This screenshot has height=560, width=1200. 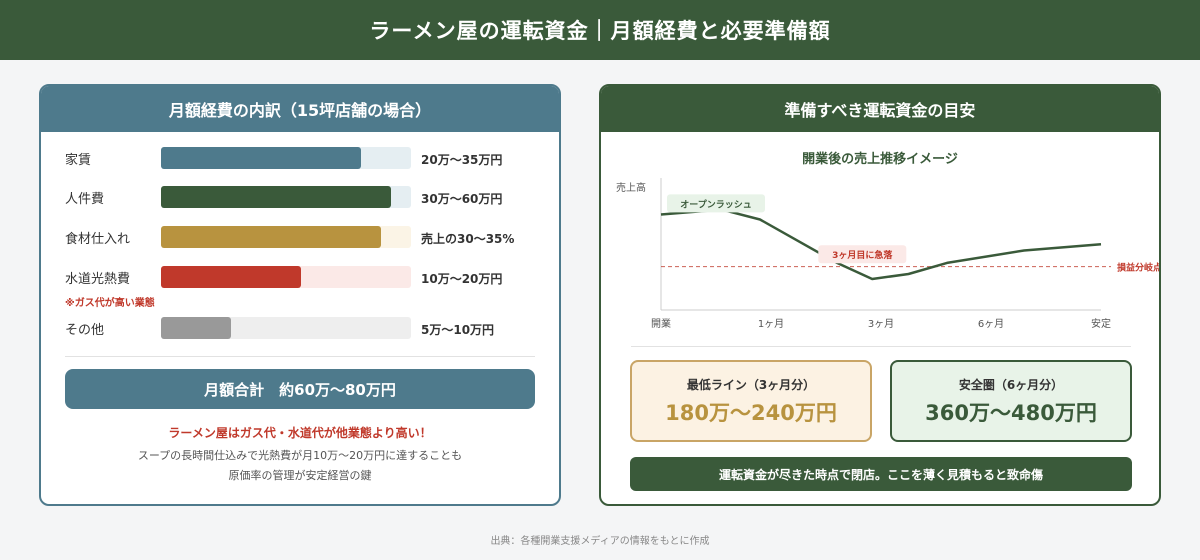 I want to click on warning-text: 運転資金が尽きた時点で閉店。ここを薄く見積もると致命傷, so click(x=880, y=474).